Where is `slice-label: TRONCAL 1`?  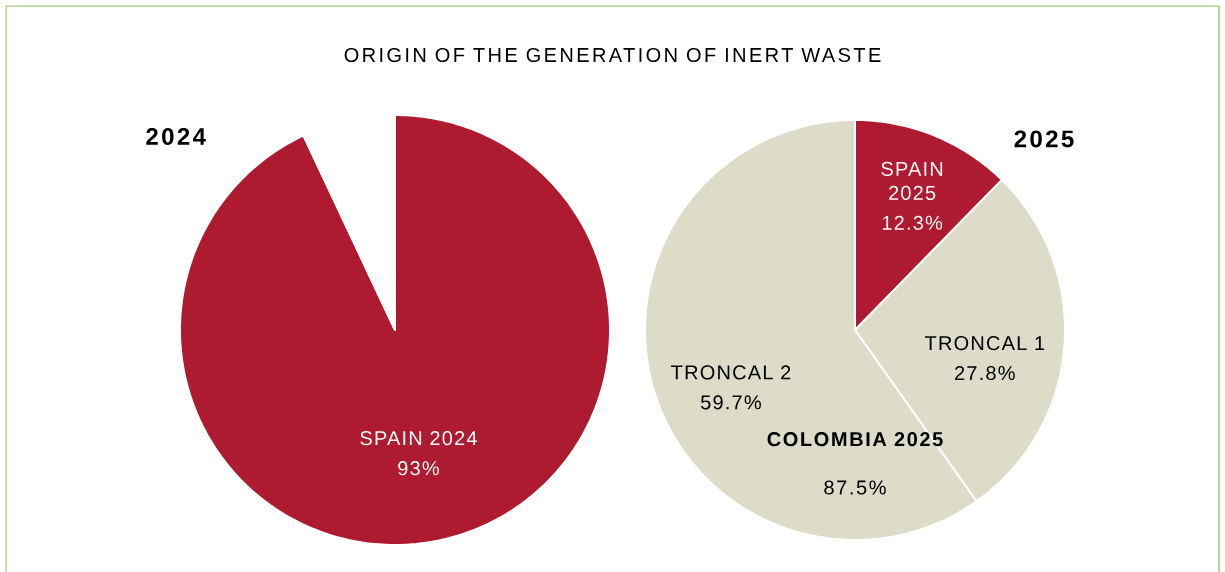
slice-label: TRONCAL 1 is located at coordinates (984, 343).